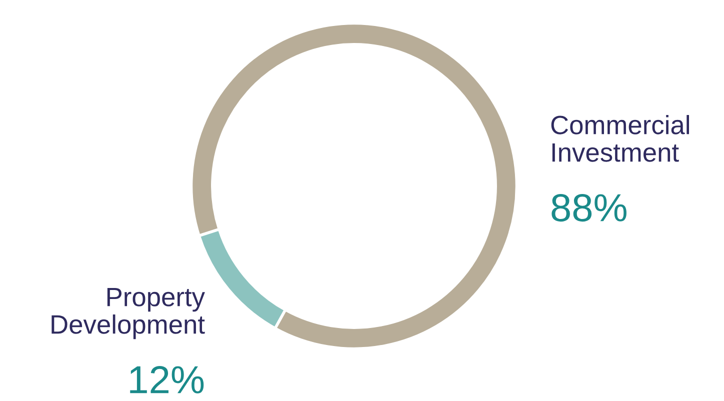 The width and height of the screenshot is (724, 401). What do you see at coordinates (167, 380) in the screenshot?
I see `data-label: 12%` at bounding box center [167, 380].